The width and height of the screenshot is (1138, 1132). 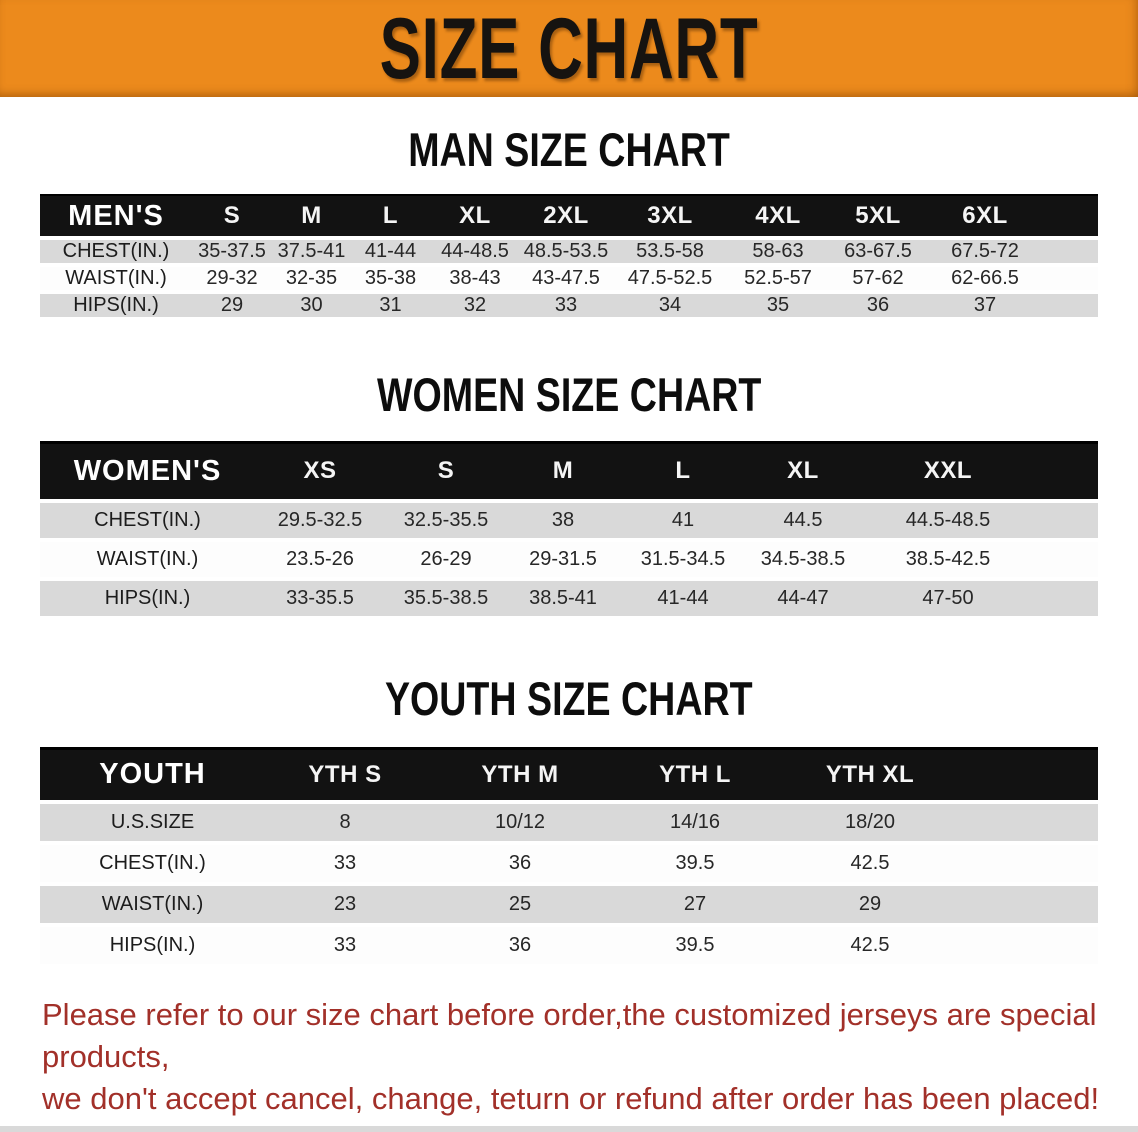 I want to click on banner: SIZE CHART, so click(x=569, y=48).